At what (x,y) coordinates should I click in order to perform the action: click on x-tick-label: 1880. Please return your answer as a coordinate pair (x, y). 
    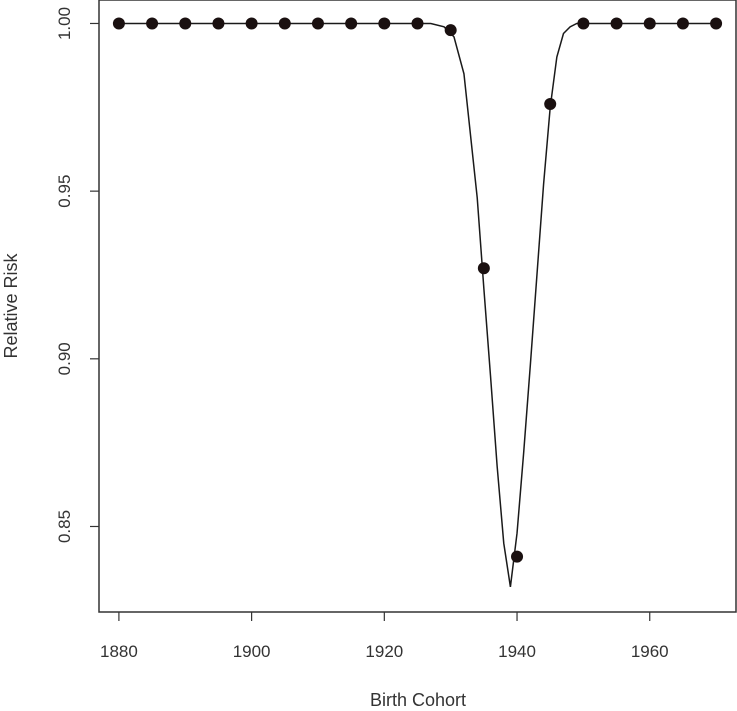
    Looking at the image, I should click on (119, 651).